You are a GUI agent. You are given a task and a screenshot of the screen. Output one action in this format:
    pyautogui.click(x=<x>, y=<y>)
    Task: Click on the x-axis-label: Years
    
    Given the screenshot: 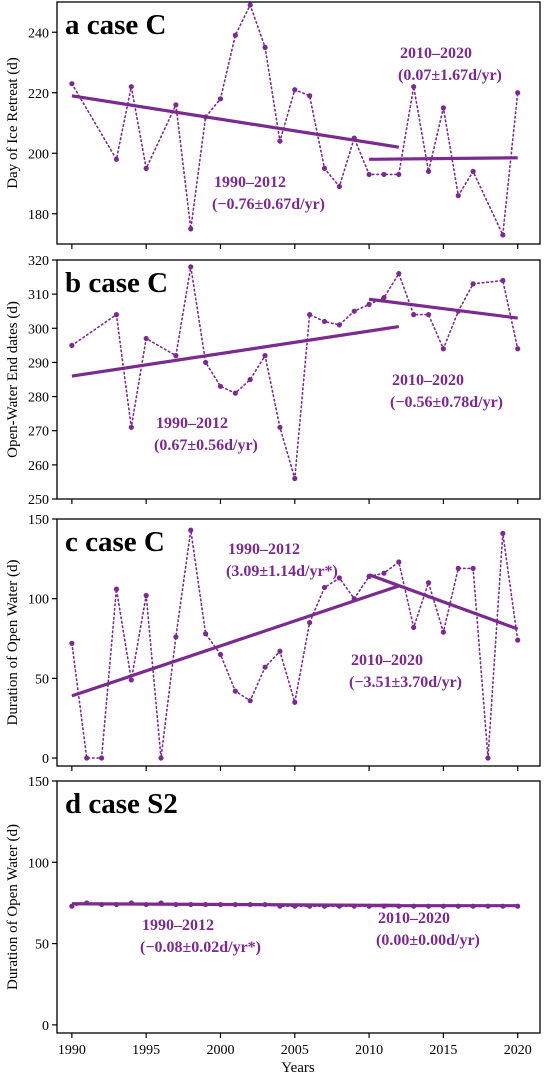 What is the action you would take?
    pyautogui.click(x=298, y=1068)
    